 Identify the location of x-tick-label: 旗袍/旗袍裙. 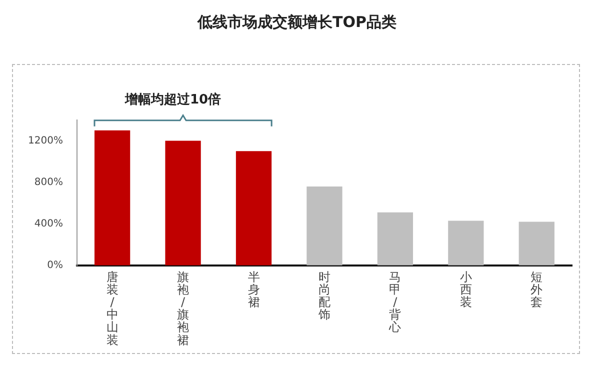
(183, 308).